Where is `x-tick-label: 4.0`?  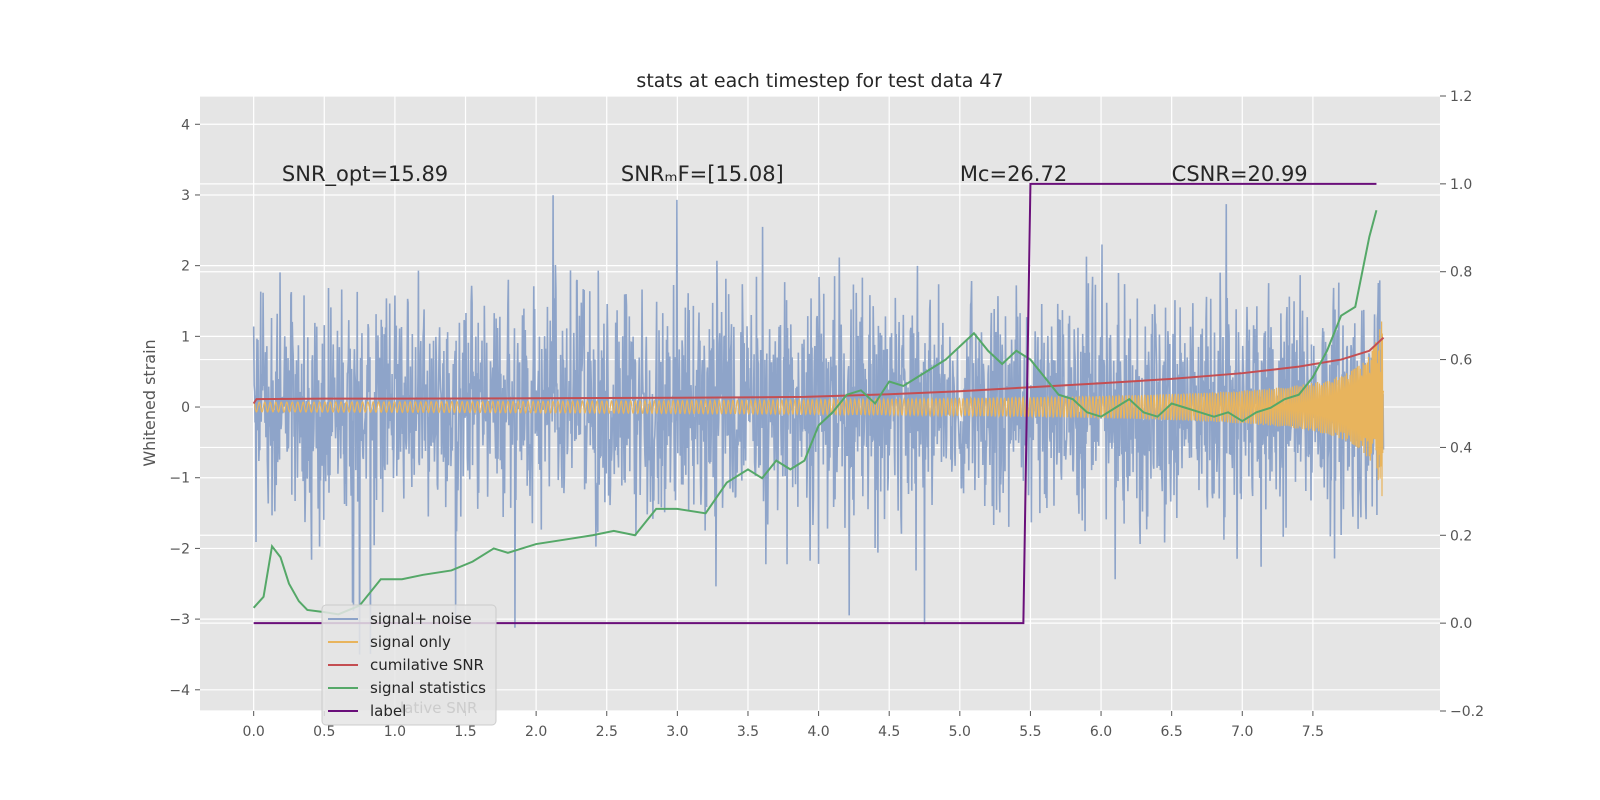
x-tick-label: 4.0 is located at coordinates (818, 732).